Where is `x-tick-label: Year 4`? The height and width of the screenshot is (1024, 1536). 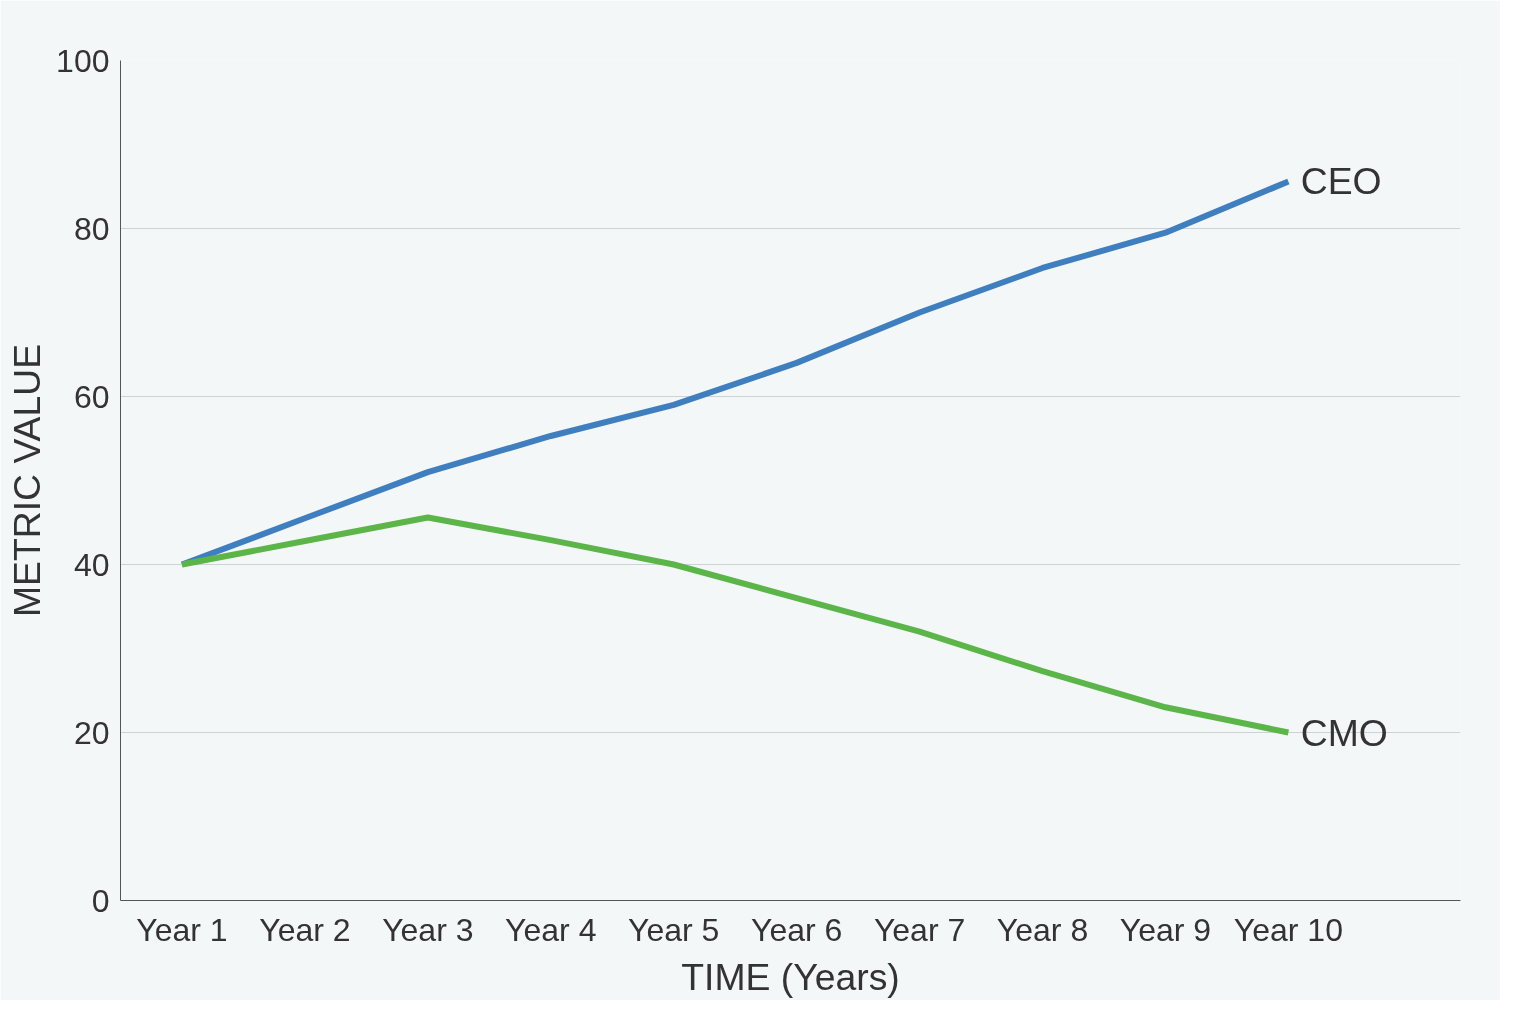 x-tick-label: Year 4 is located at coordinates (551, 929).